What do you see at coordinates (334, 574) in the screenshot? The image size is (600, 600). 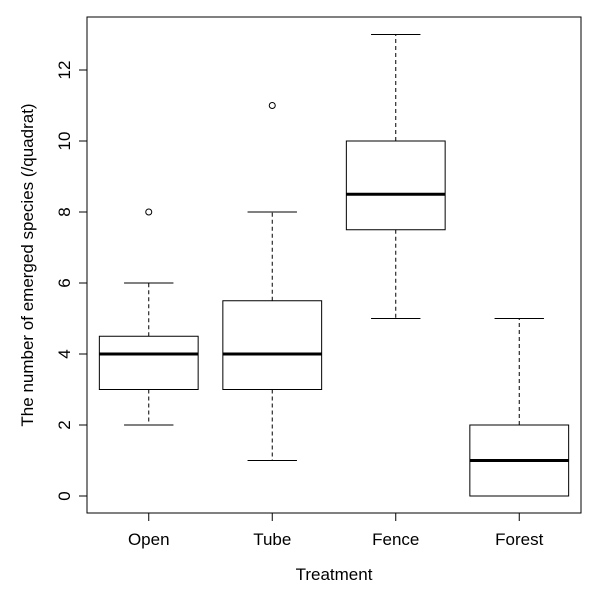 I see `x-axis-title: Treatment` at bounding box center [334, 574].